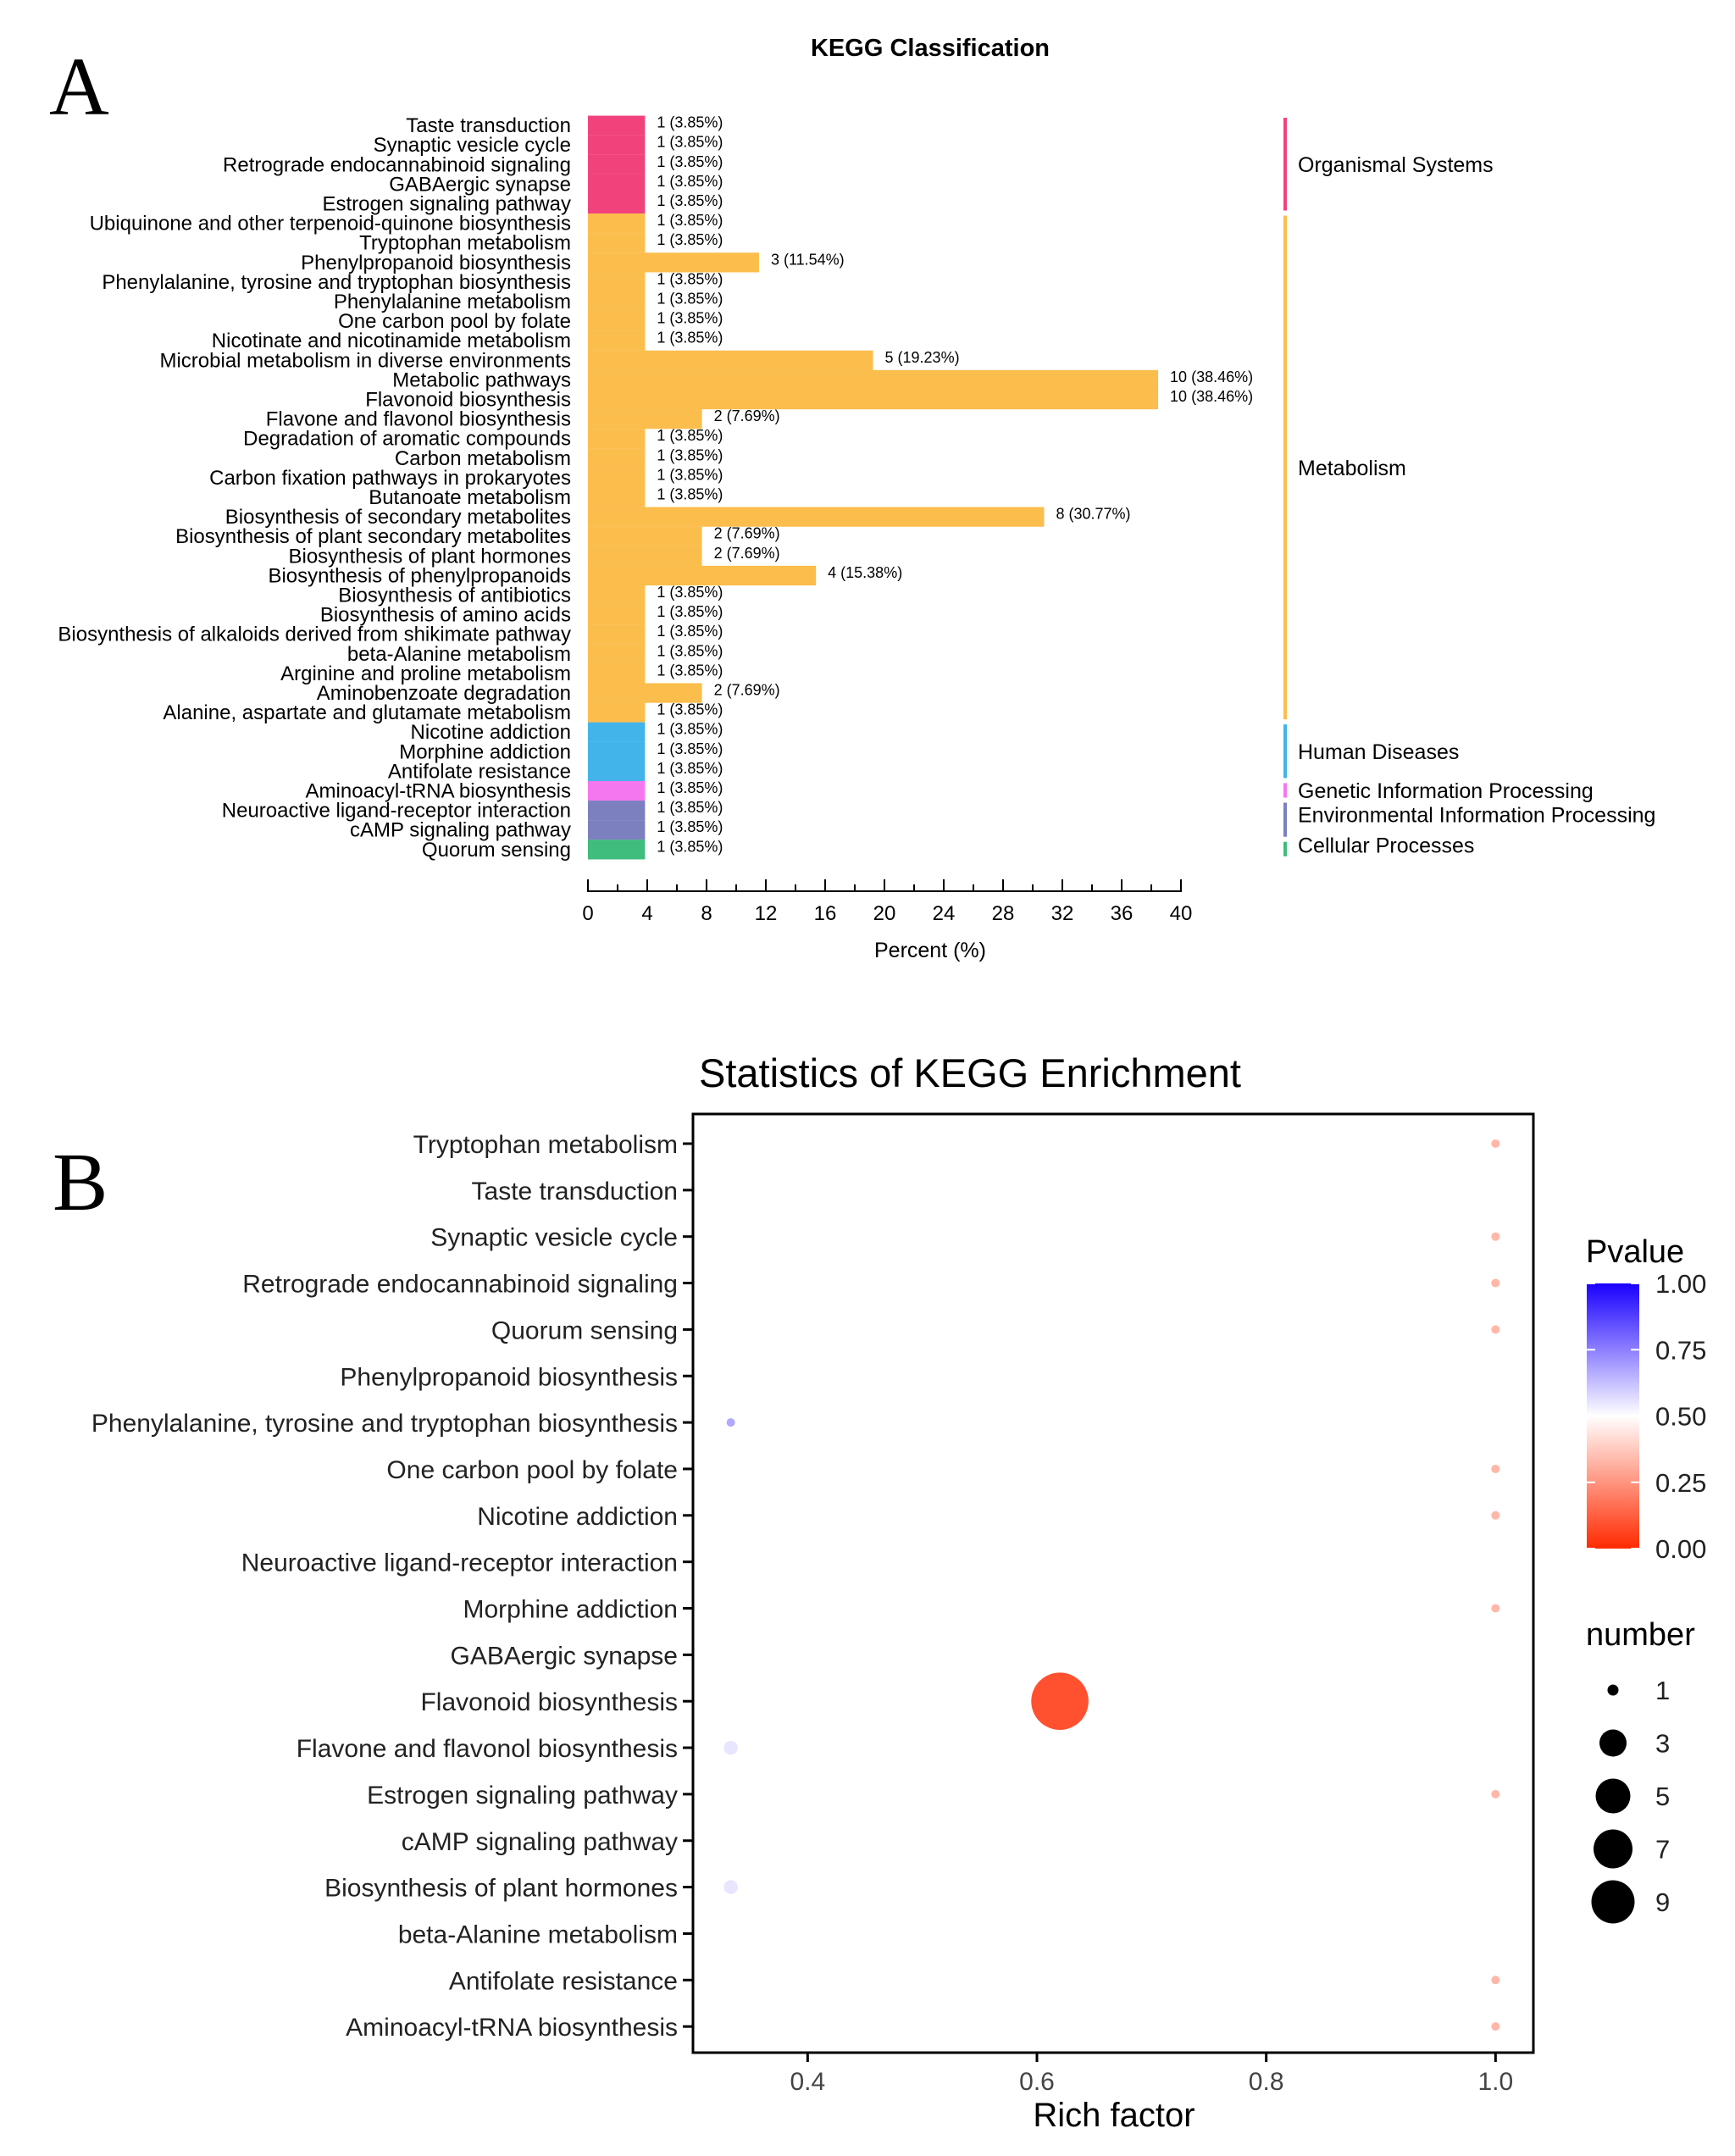 The height and width of the screenshot is (2156, 1735). What do you see at coordinates (445, 615) in the screenshot?
I see `category-label: Biosynthesis of amino acids` at bounding box center [445, 615].